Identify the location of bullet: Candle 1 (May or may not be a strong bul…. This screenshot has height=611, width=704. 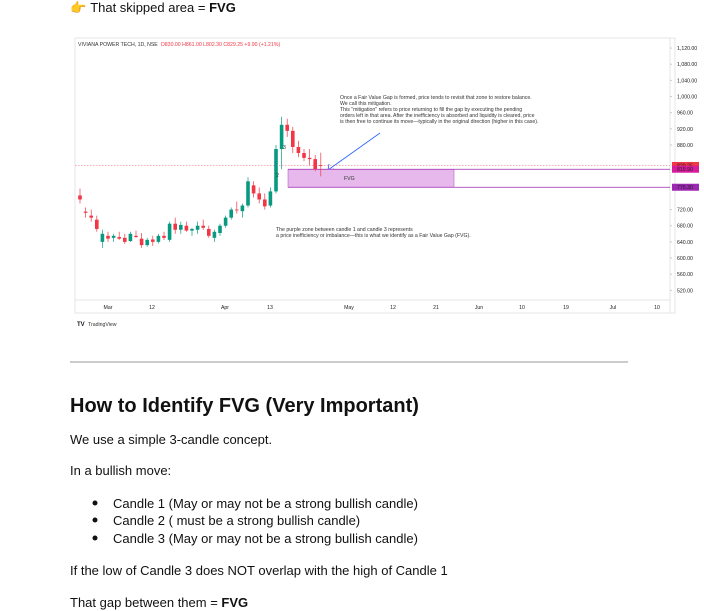
(265, 503).